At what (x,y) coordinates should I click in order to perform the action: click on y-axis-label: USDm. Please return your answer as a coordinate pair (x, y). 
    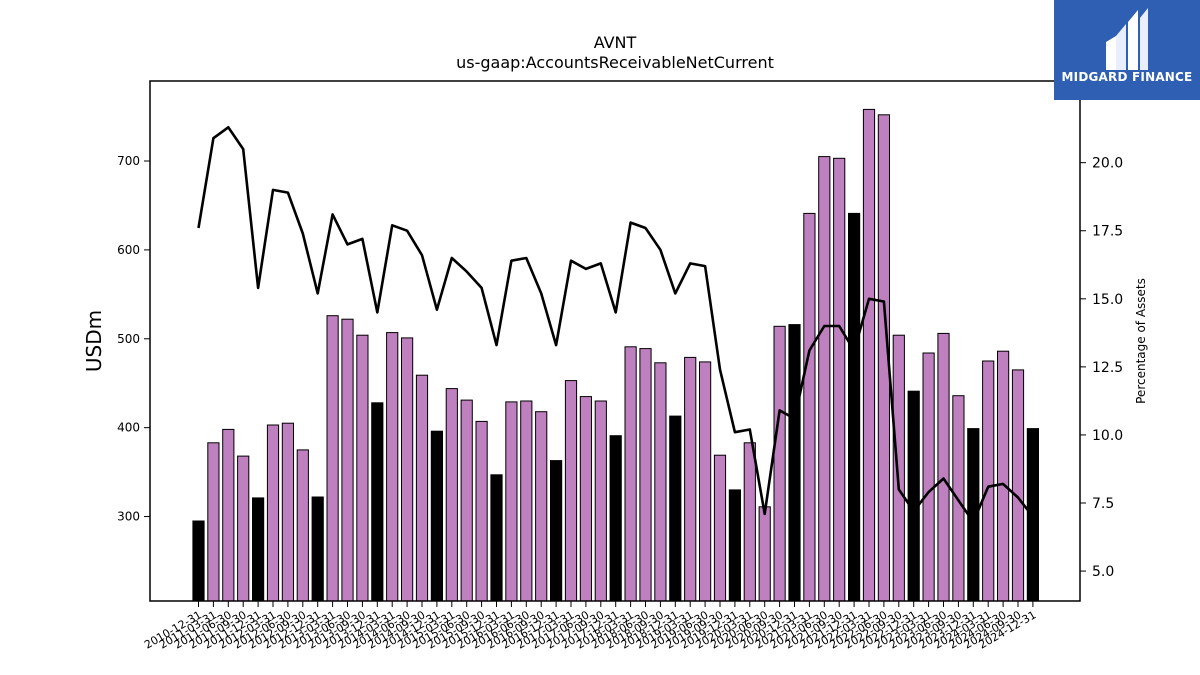
    Looking at the image, I should click on (94, 341).